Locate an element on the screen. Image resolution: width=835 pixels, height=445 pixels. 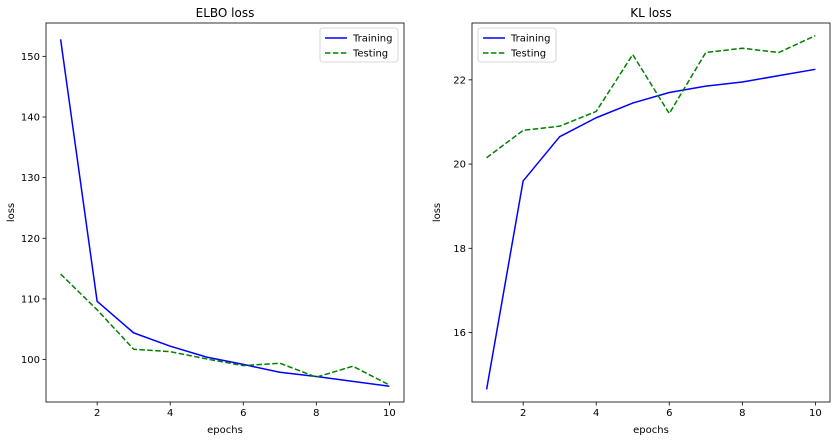
chart-1-title: ELBO loss is located at coordinates (225, 13).